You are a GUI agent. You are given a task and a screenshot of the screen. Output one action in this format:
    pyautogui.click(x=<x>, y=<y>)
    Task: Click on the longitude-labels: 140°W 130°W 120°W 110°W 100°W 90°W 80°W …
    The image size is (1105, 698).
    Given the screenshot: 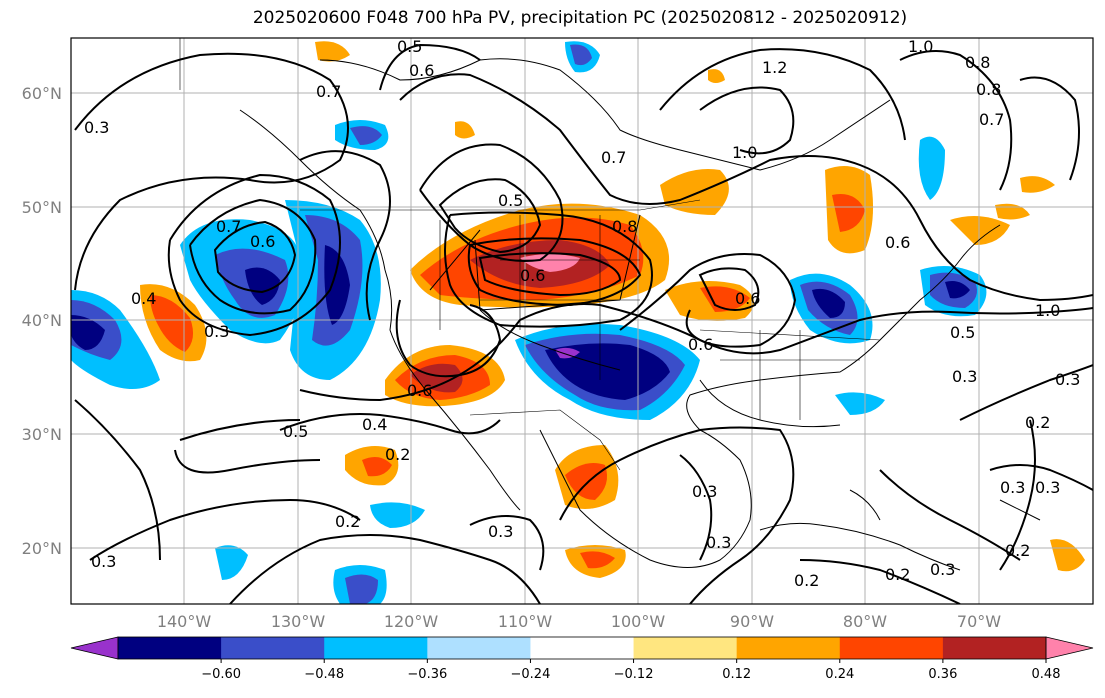 What is the action you would take?
    pyautogui.click(x=579, y=621)
    